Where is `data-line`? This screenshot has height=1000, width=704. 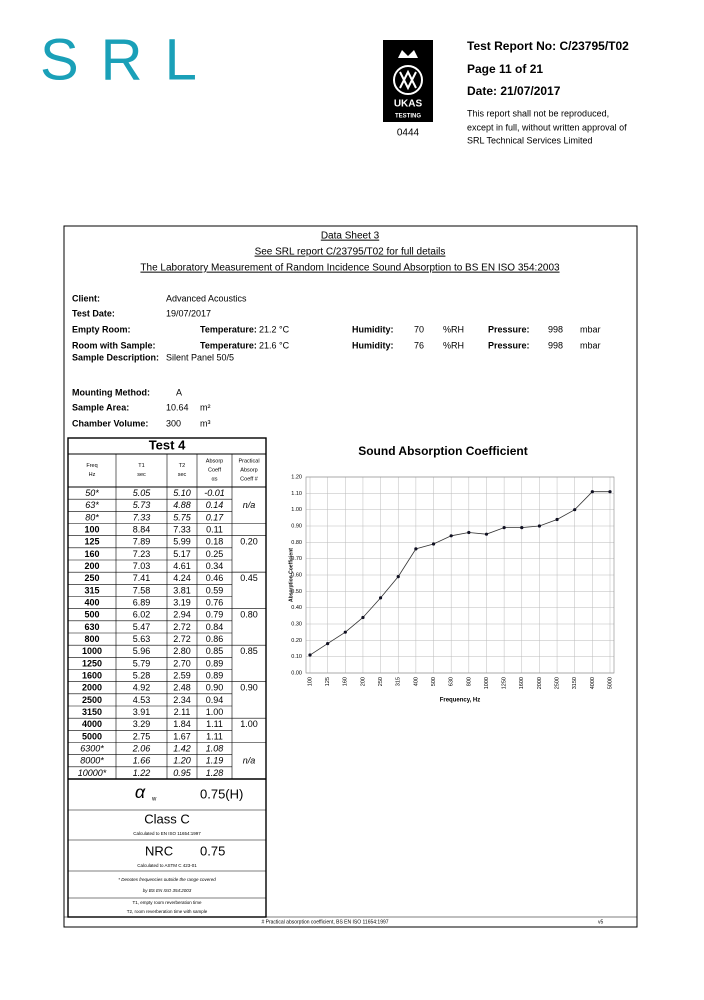
data-line is located at coordinates (459, 573).